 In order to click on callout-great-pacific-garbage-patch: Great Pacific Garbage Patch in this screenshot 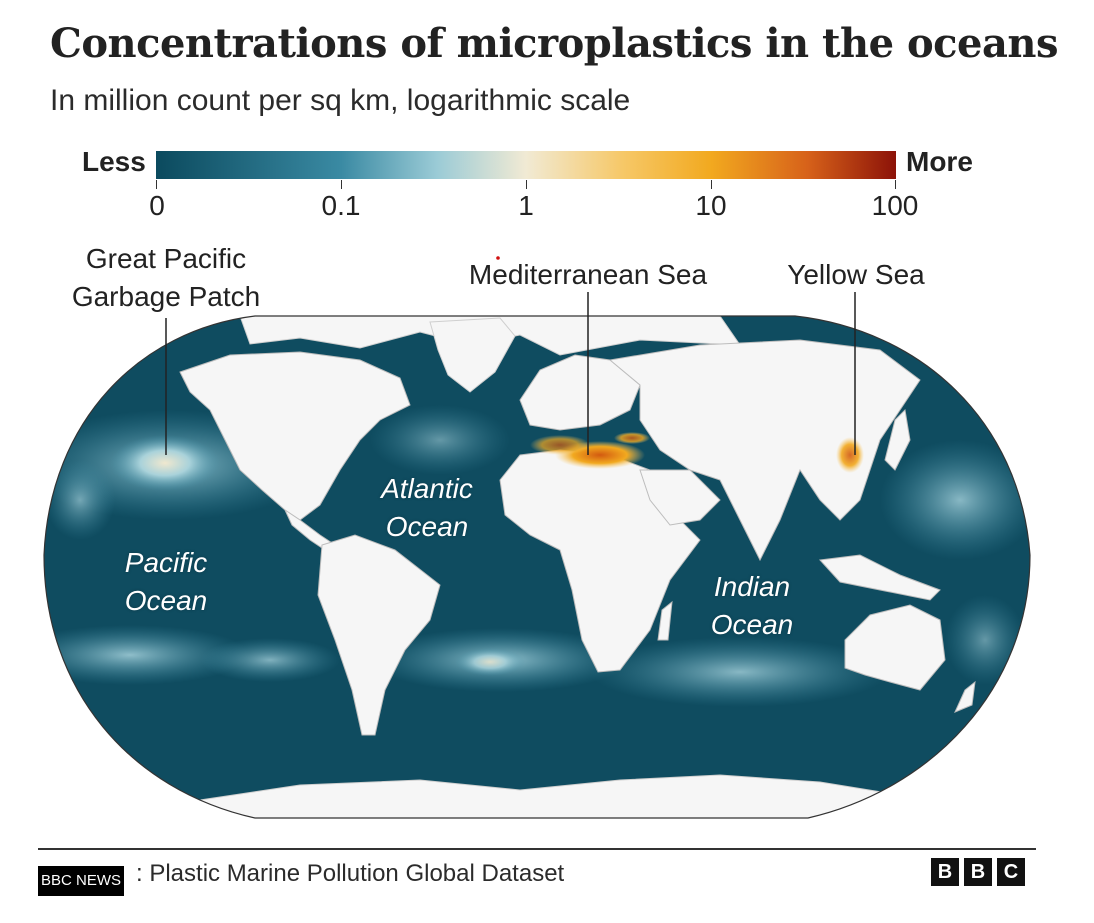, I will do `click(166, 278)`.